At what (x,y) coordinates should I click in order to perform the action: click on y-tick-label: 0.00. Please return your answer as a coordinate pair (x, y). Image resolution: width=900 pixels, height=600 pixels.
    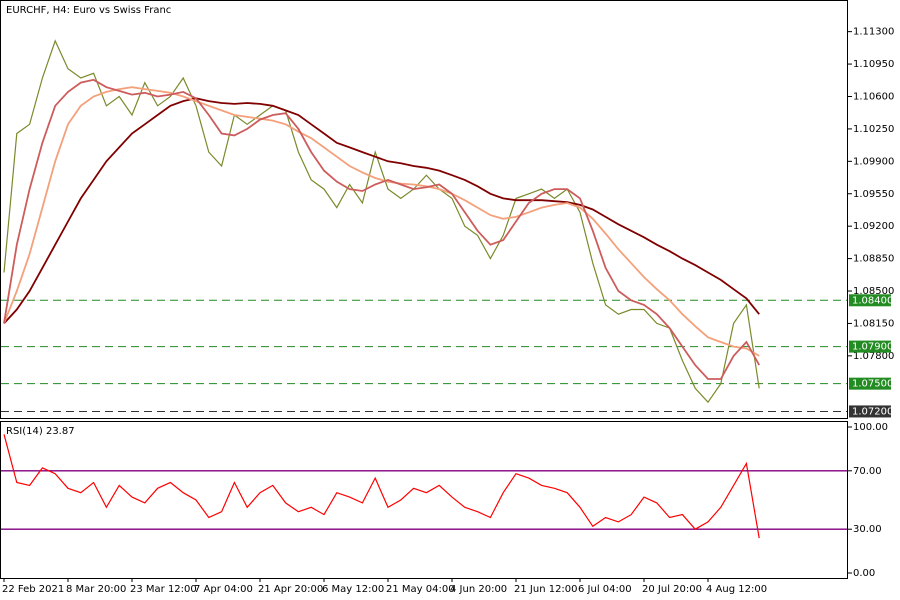
    Looking at the image, I should click on (864, 573).